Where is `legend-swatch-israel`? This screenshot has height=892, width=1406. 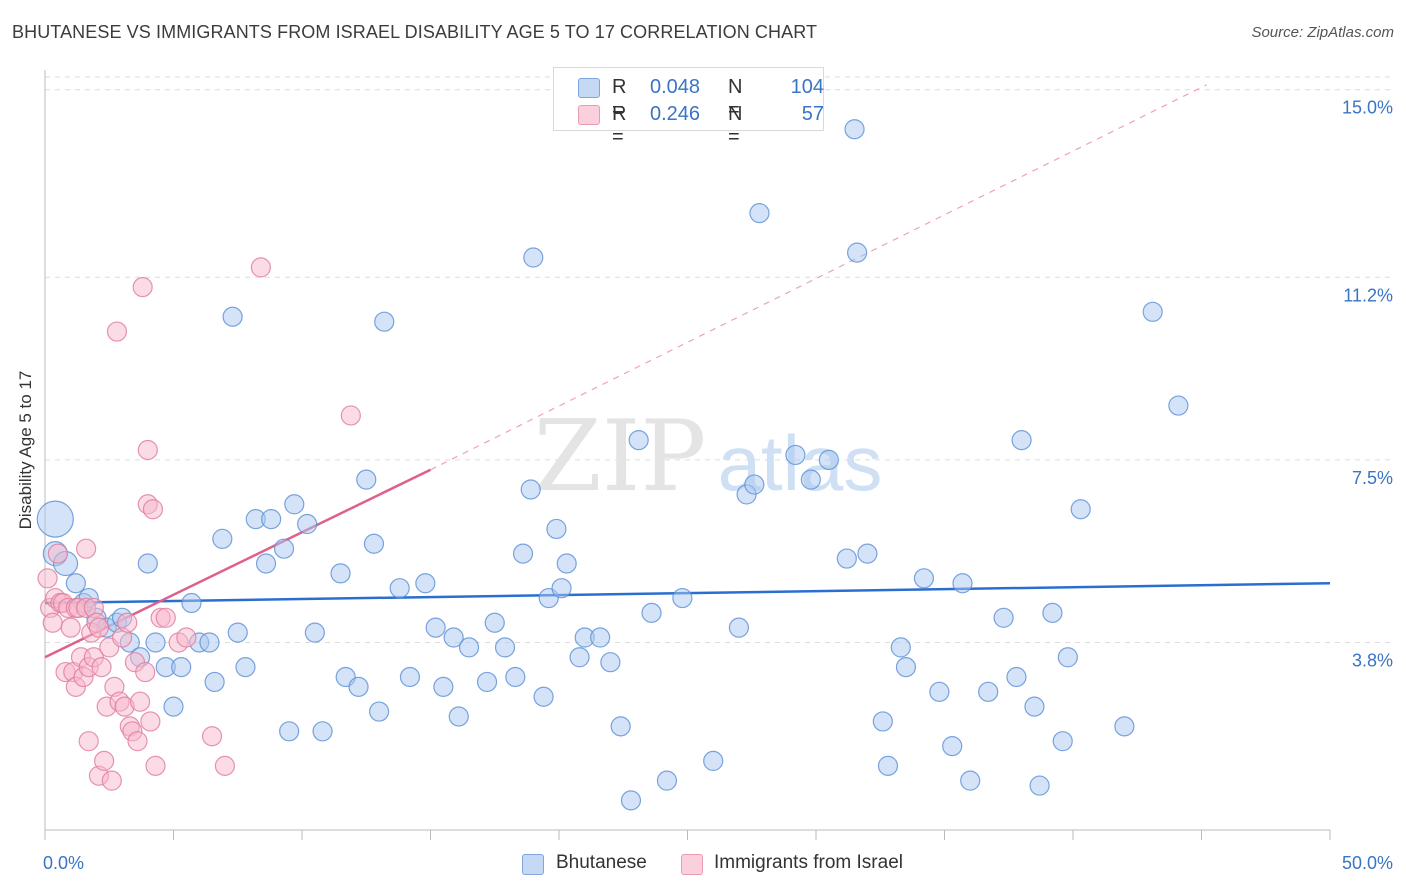 legend-swatch-israel is located at coordinates (589, 115).